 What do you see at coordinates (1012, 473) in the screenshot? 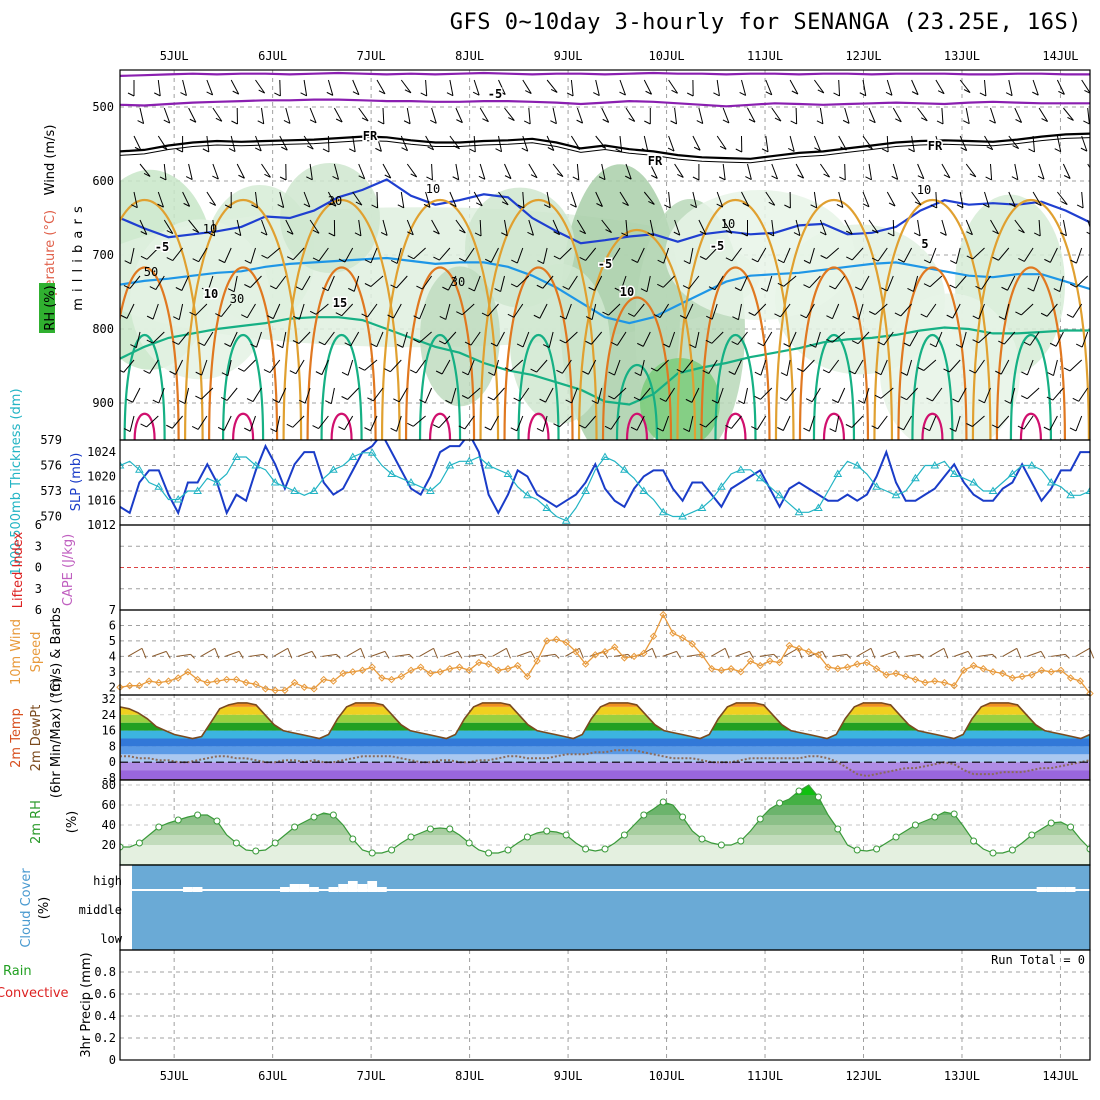
I see `thickness-point` at bounding box center [1012, 473].